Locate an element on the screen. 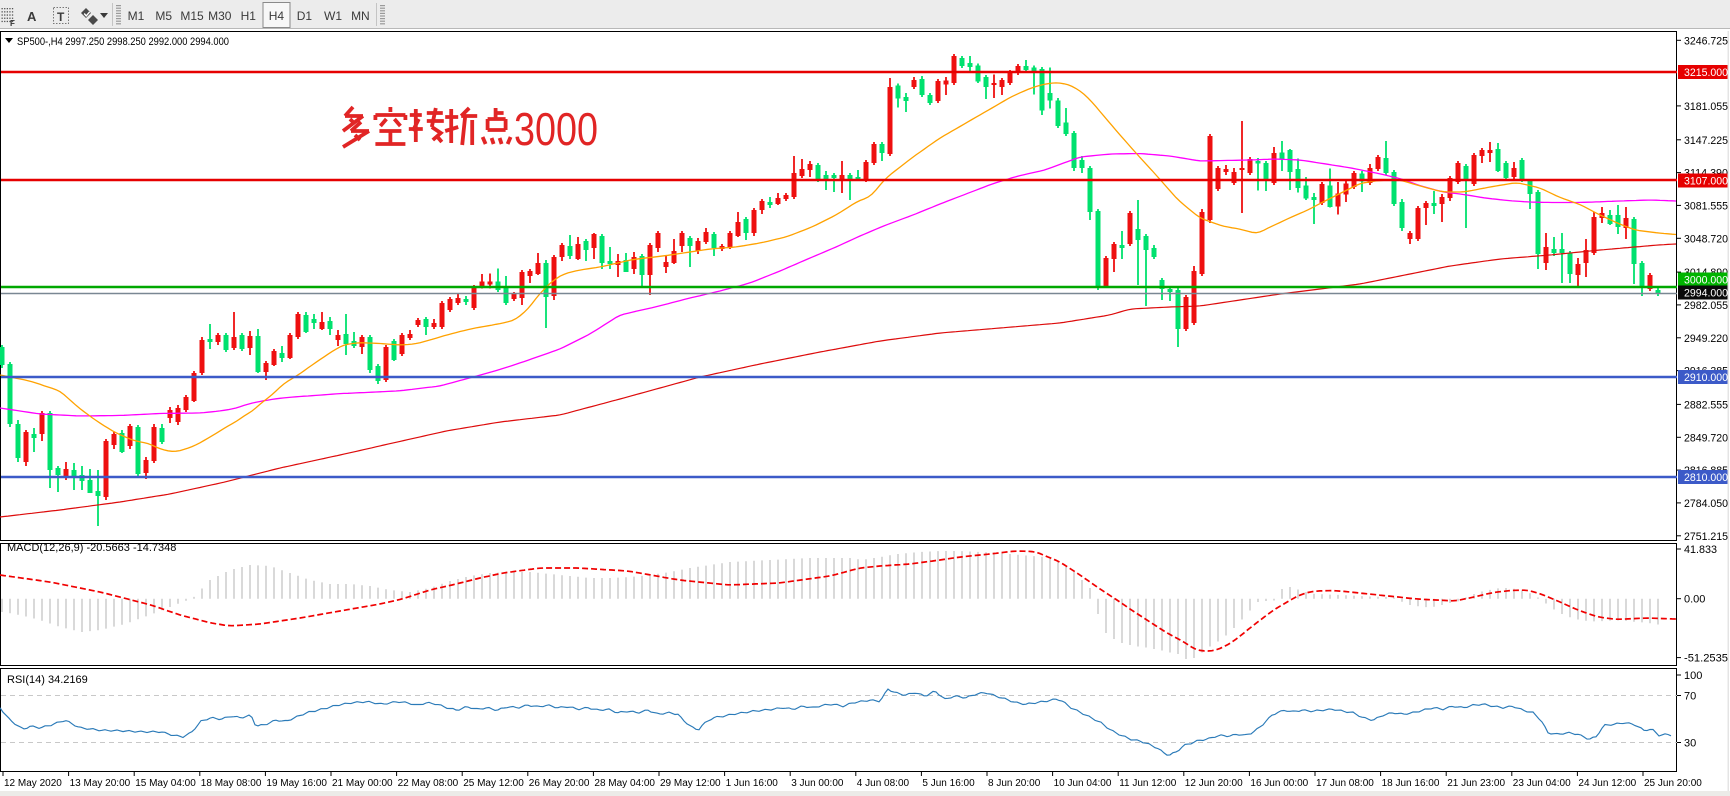  svg-text: 2882.555 is located at coordinates (1706, 405).